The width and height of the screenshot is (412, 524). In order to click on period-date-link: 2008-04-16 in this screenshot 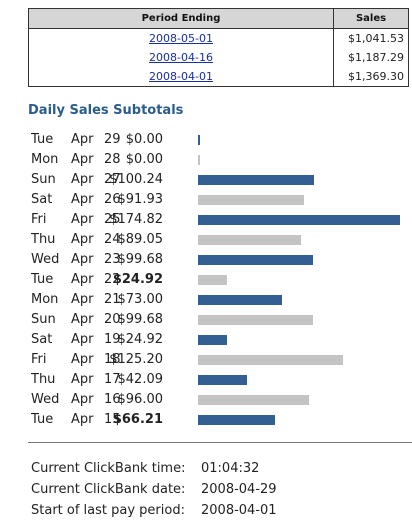, I will do `click(181, 57)`.